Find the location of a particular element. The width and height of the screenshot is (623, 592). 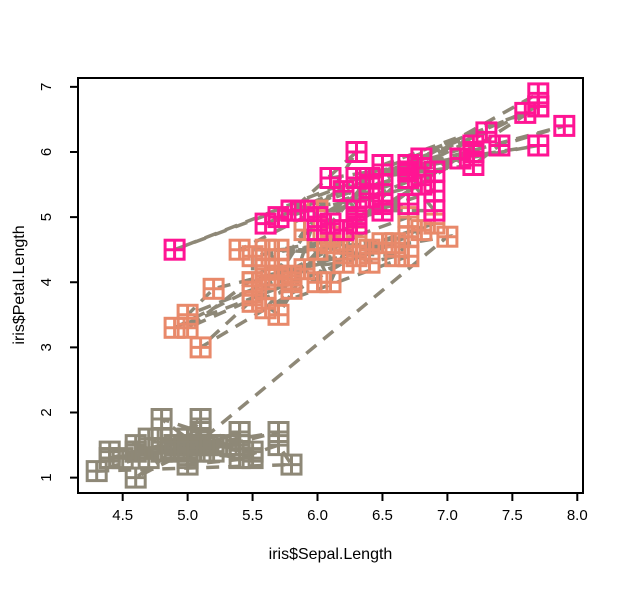

x-axis-tick-label: 5.0 is located at coordinates (187, 515).